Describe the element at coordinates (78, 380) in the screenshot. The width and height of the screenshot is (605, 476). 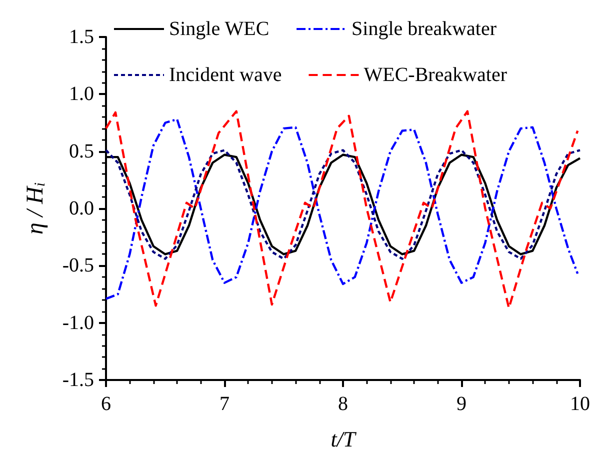
I see `y-tick-label: -1.5` at that location.